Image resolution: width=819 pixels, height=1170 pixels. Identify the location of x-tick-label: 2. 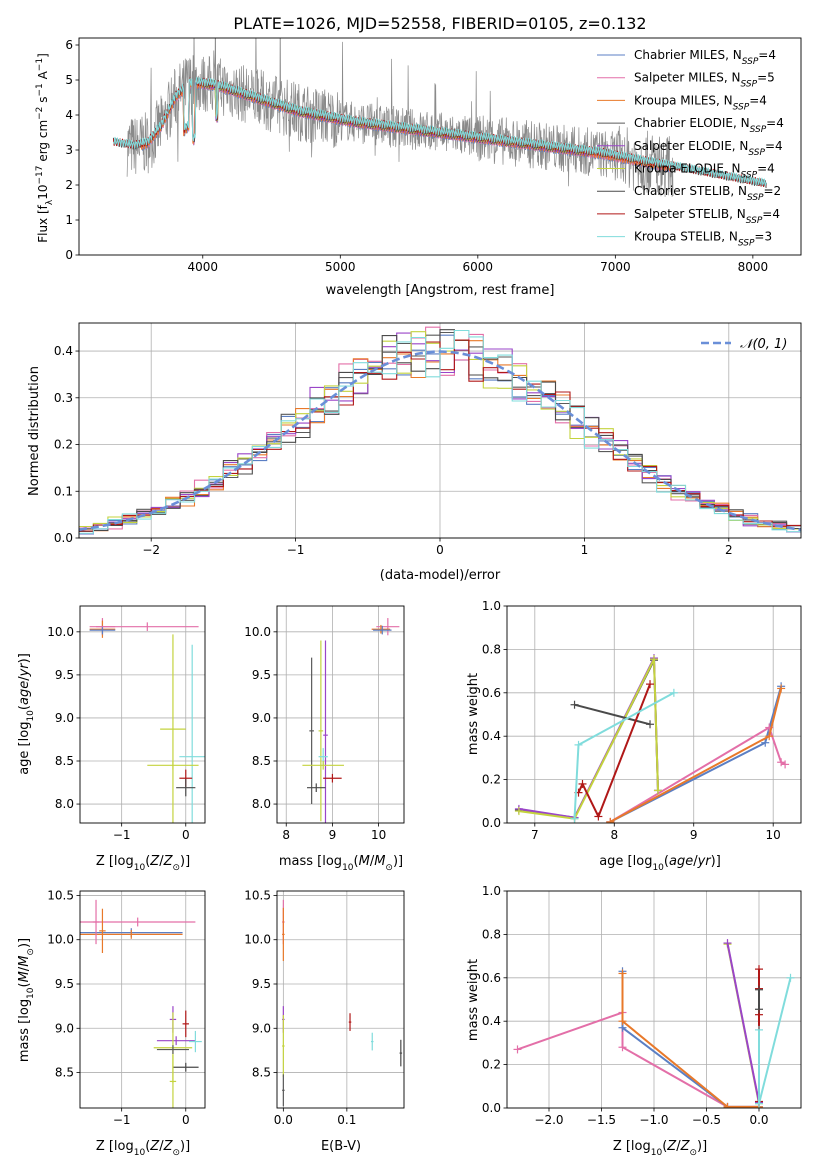
(729, 550).